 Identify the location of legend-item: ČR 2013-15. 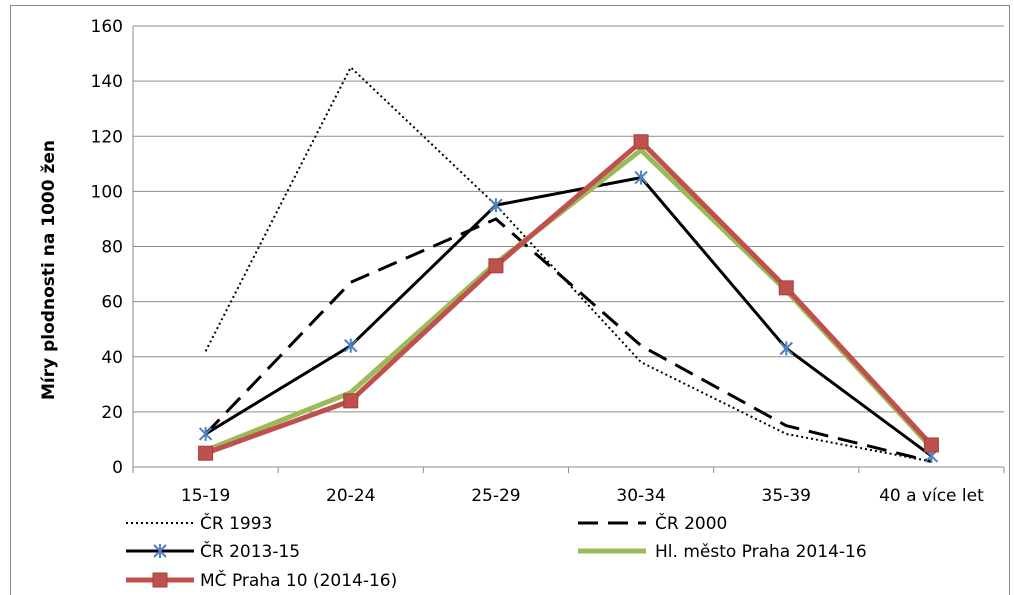
(213, 551).